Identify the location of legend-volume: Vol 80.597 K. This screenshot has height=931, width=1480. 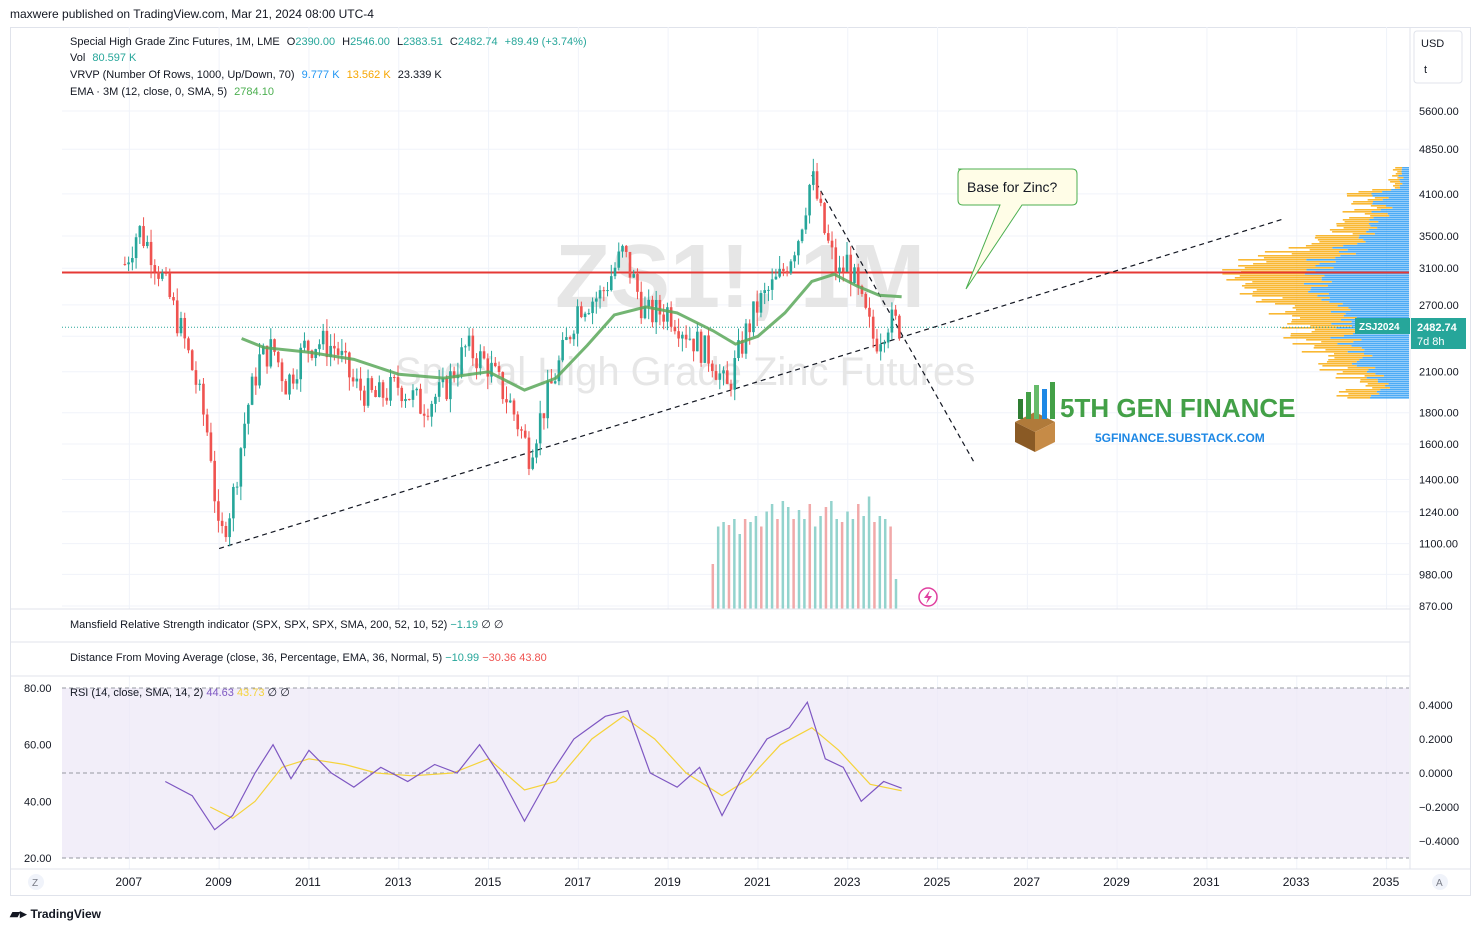
(103, 58).